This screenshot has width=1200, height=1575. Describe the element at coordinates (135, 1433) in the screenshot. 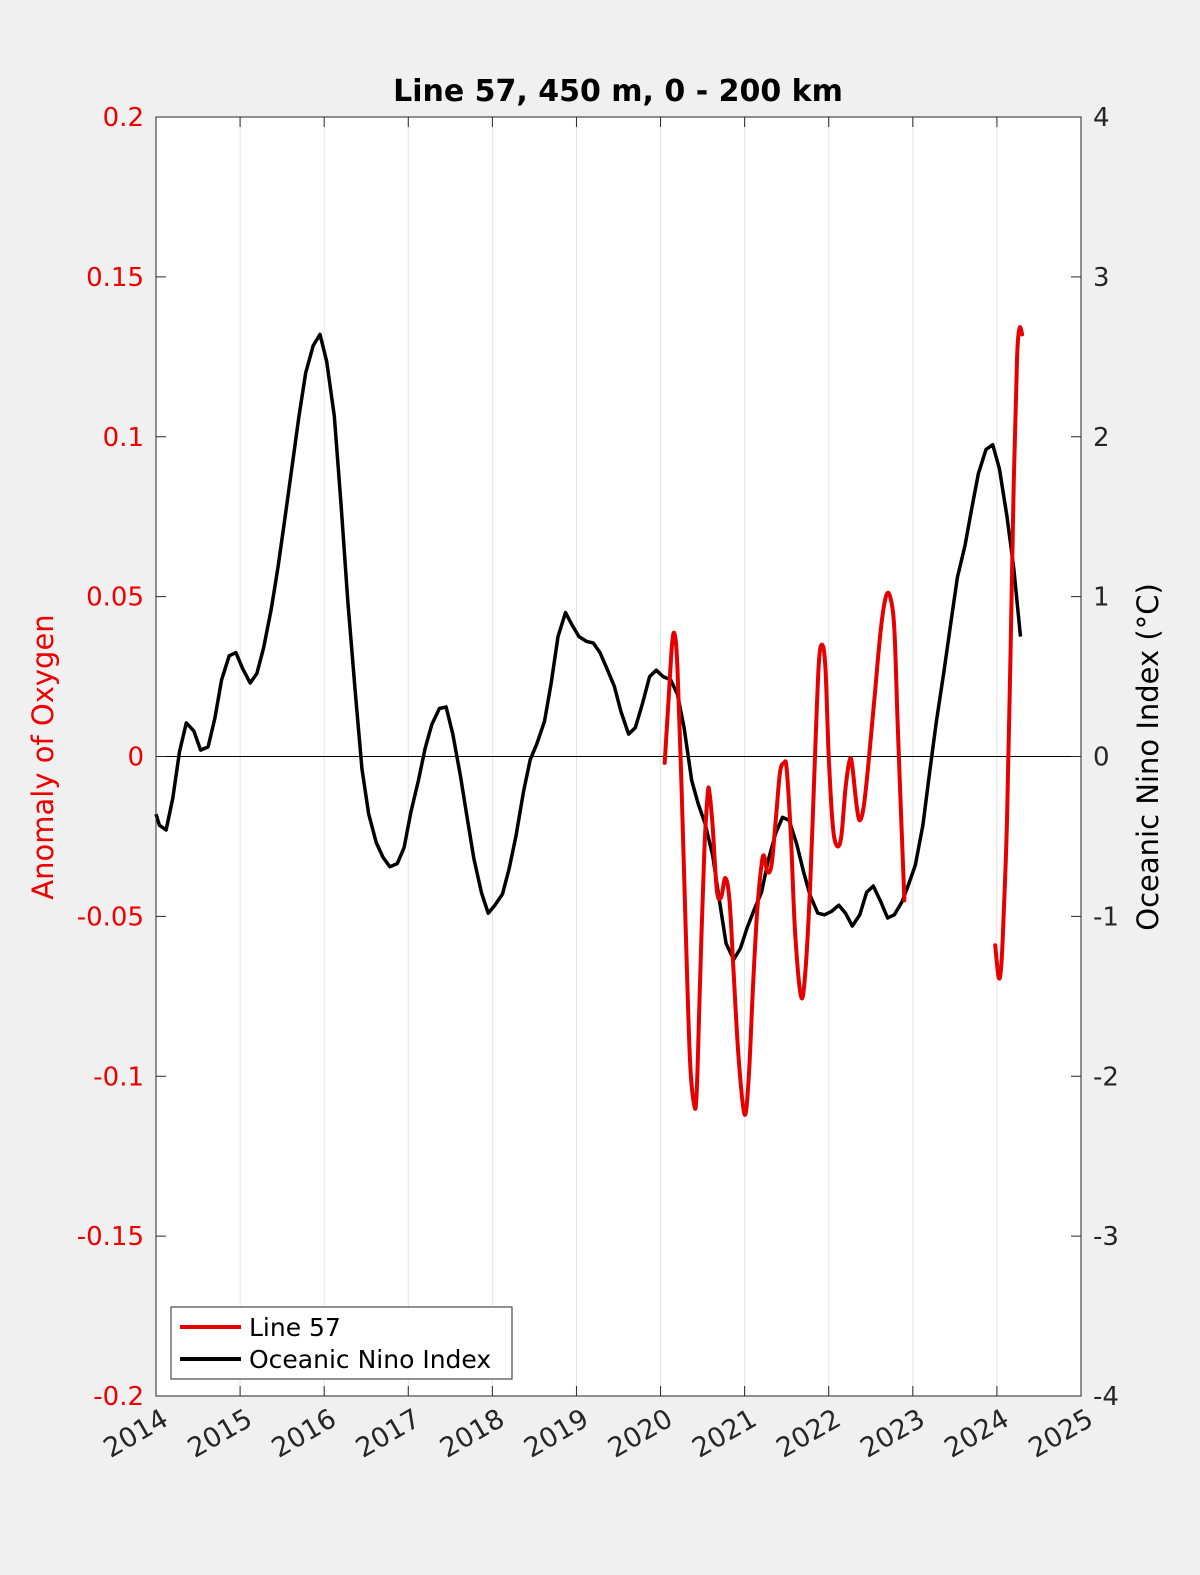

I see `x-tick-label: 2014` at that location.